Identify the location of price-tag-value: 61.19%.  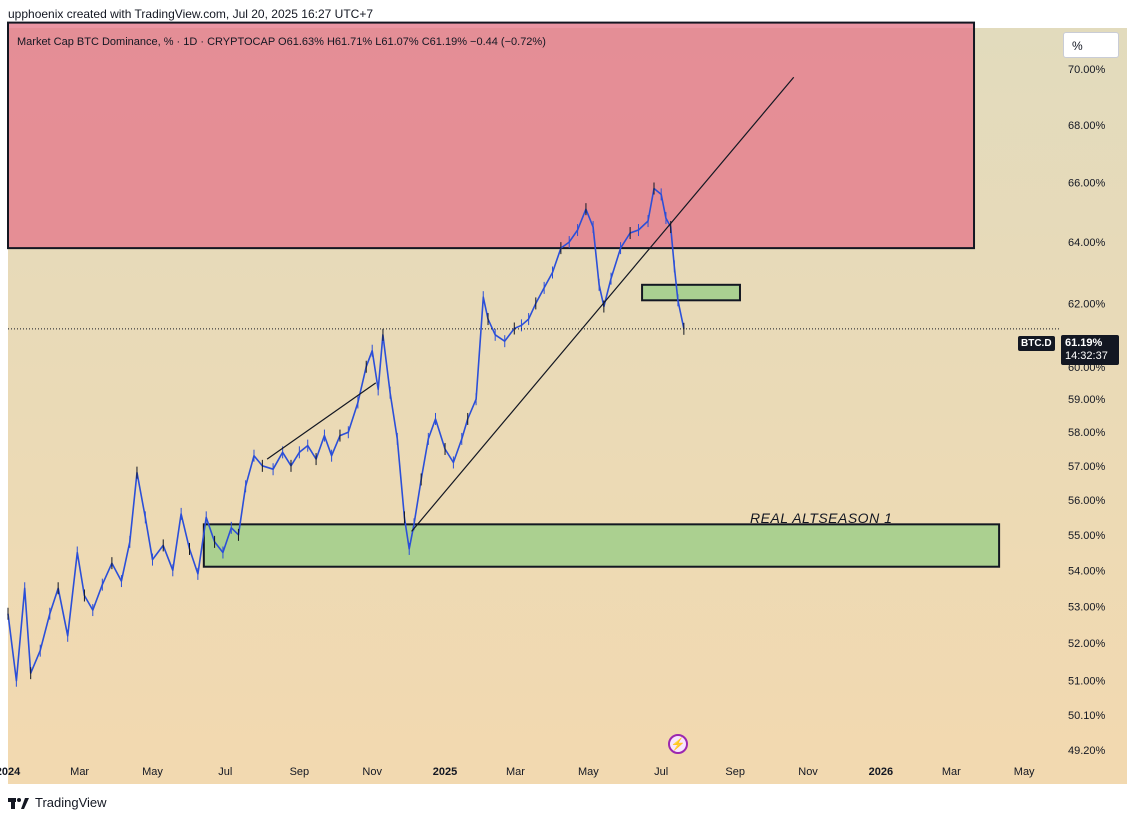
(1084, 343).